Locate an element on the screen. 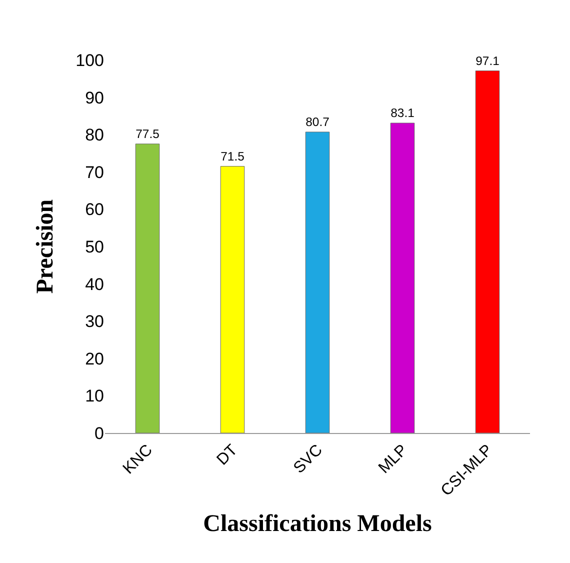  y-tick-label: 50 is located at coordinates (94, 246).